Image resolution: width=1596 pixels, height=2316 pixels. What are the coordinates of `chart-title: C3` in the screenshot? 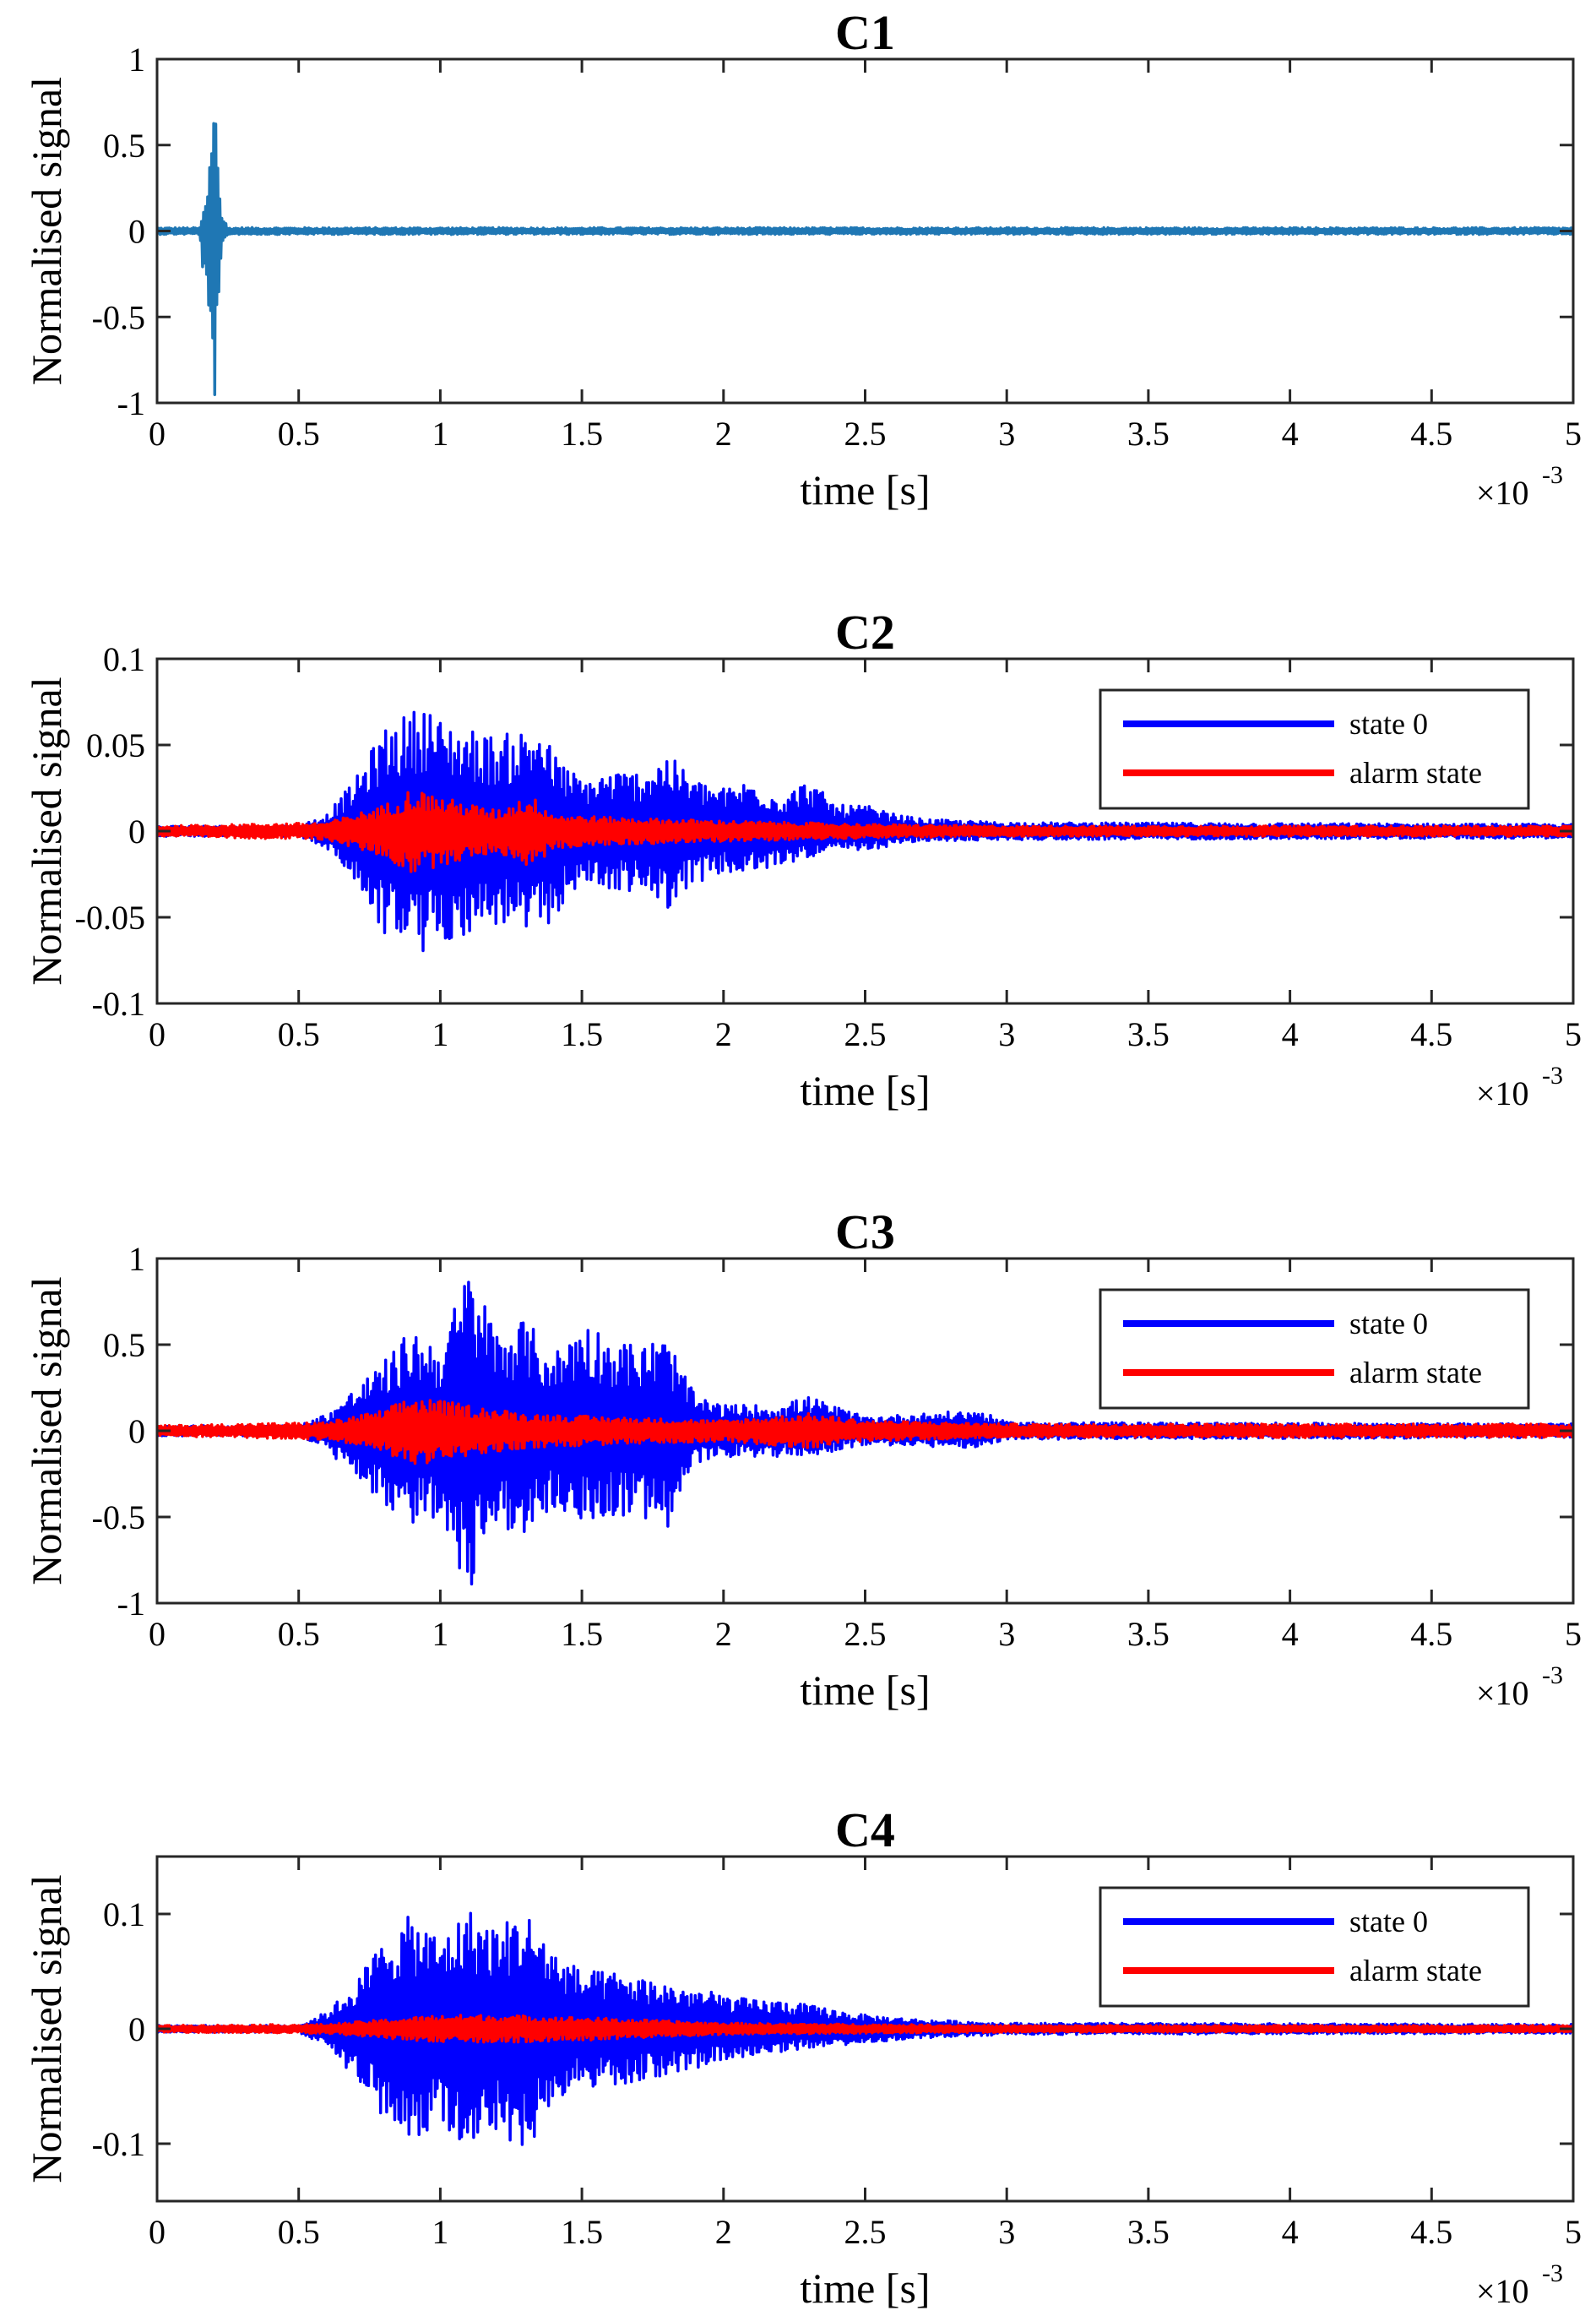 It's located at (865, 1231).